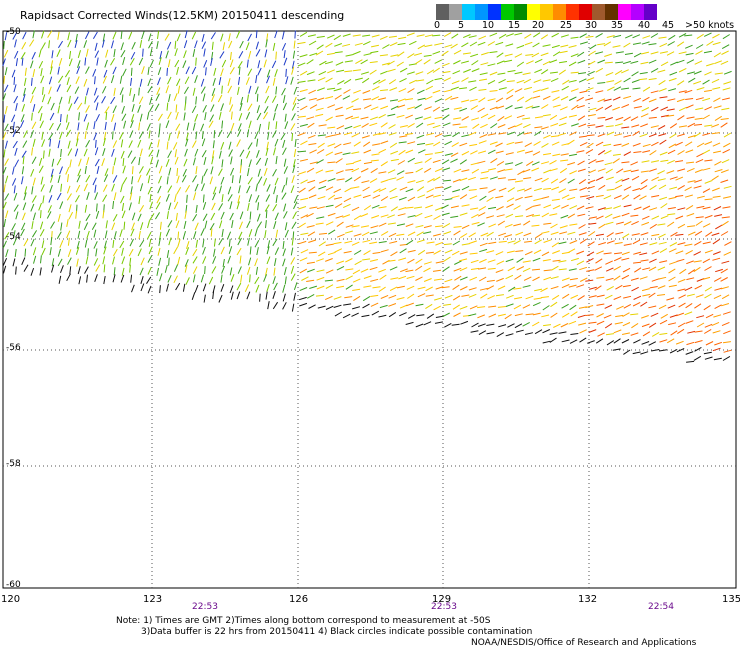  I want to click on lat-tick--50: -50, so click(13, 32).